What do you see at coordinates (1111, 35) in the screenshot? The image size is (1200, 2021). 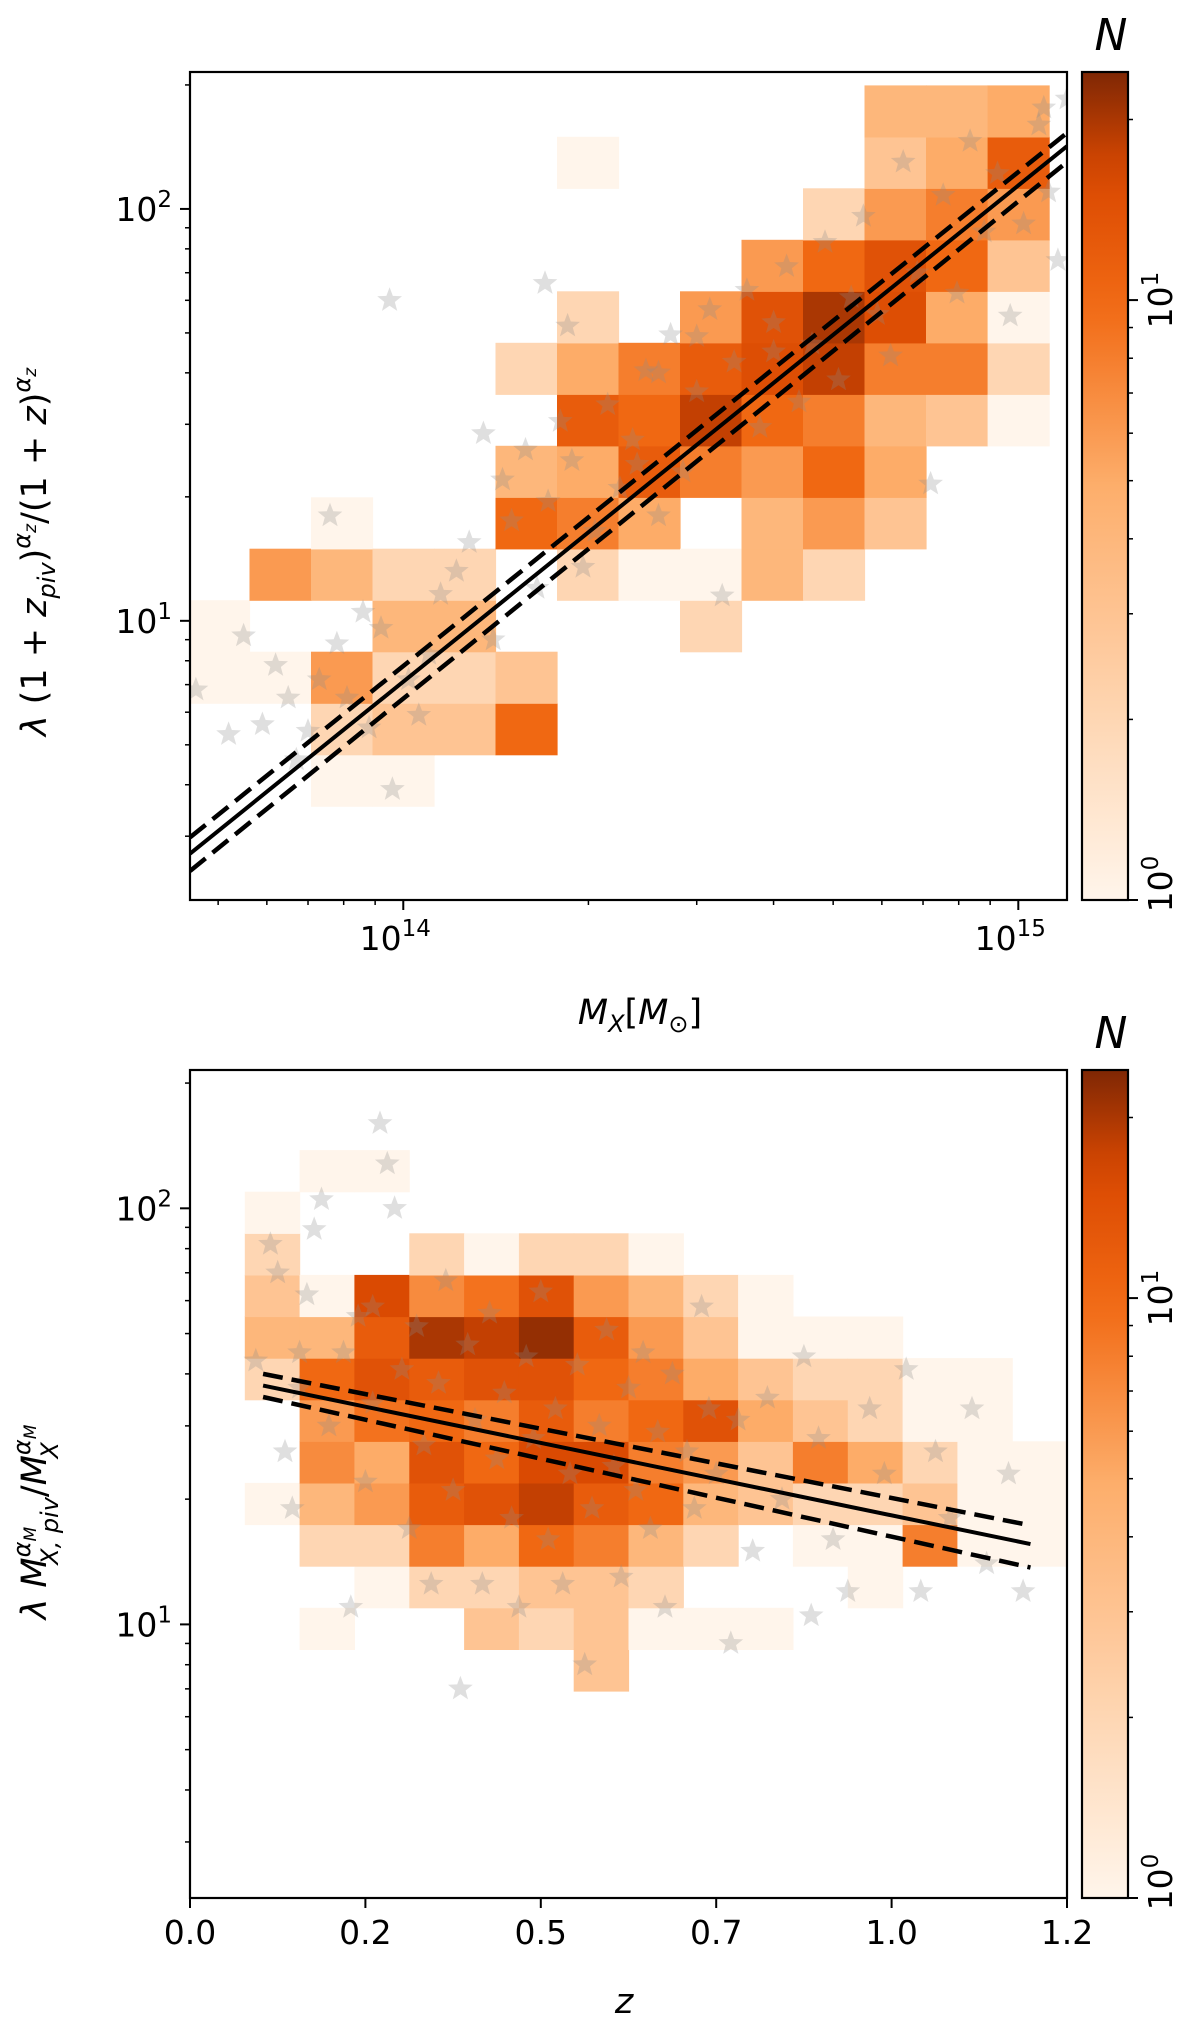 I see `colorbar-label: N` at bounding box center [1111, 35].